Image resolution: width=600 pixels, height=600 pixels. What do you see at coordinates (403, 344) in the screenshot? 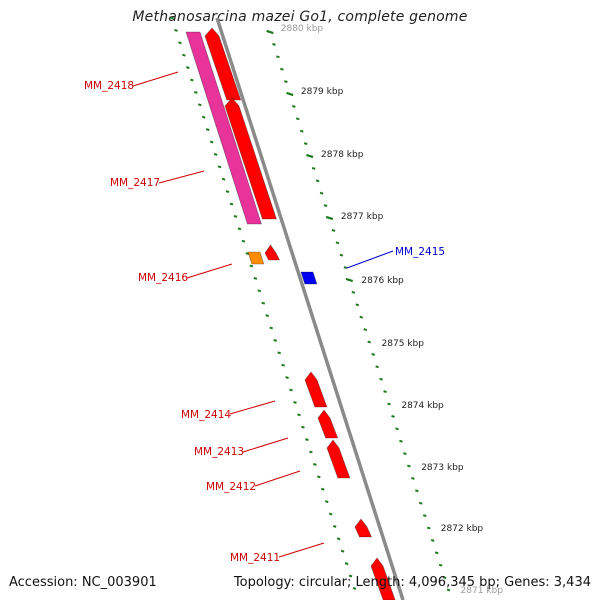
I see `ruler-label: 2875 kbp` at bounding box center [403, 344].